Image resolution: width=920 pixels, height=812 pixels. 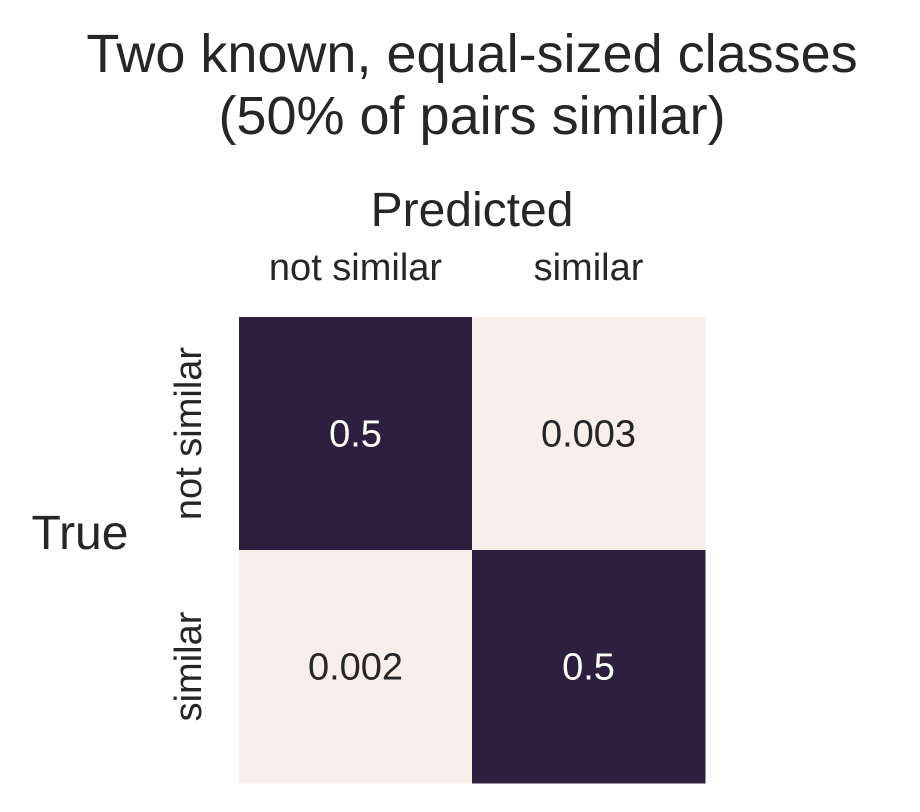 What do you see at coordinates (471, 116) in the screenshot?
I see `title-line-2: (50% of pairs similar)` at bounding box center [471, 116].